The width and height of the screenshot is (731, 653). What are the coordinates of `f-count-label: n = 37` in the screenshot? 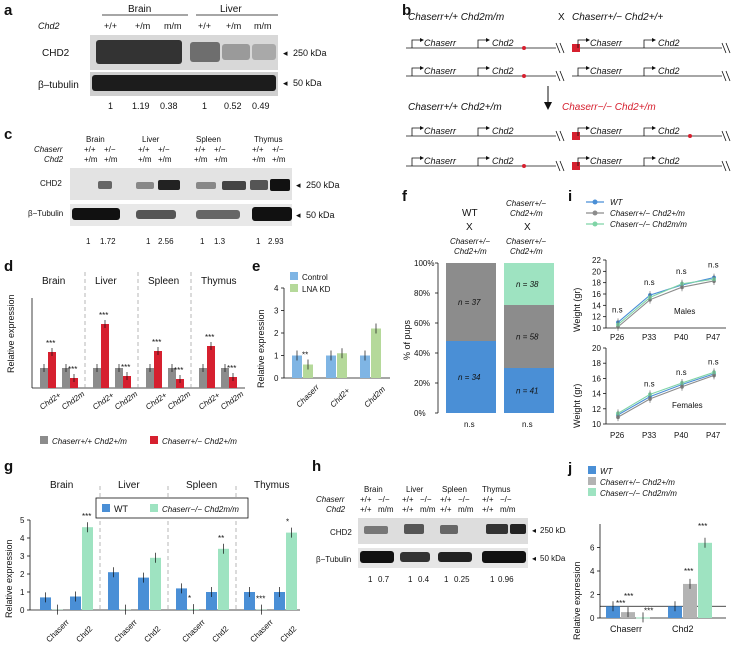 It's located at (469, 302).